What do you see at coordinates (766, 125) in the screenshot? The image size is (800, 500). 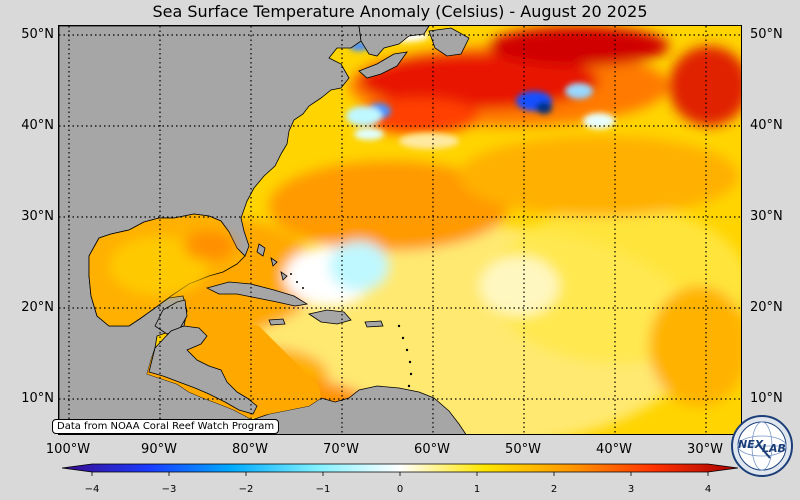 I see `lat-label-right-40n: 40°N` at bounding box center [766, 125].